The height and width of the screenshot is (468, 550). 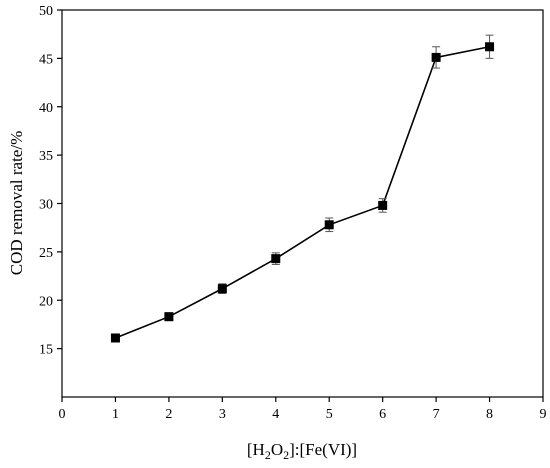 What do you see at coordinates (302, 451) in the screenshot?
I see `x-axis-label: [H2O2]:[Fe(VI)]` at bounding box center [302, 451].